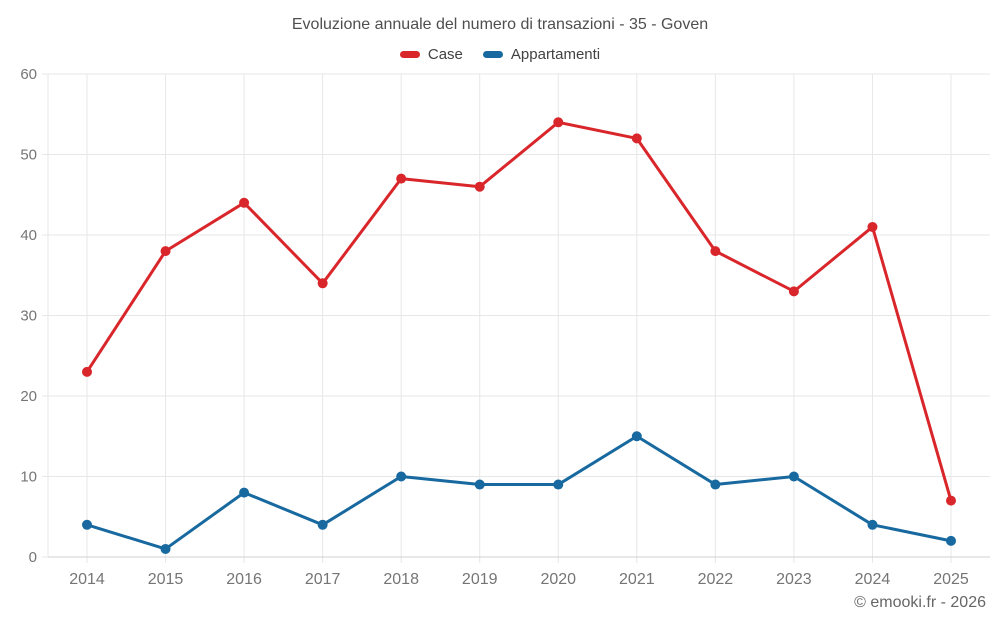 The width and height of the screenshot is (1000, 625). I want to click on copyright-text: © emooki.fr - 2026, so click(920, 602).